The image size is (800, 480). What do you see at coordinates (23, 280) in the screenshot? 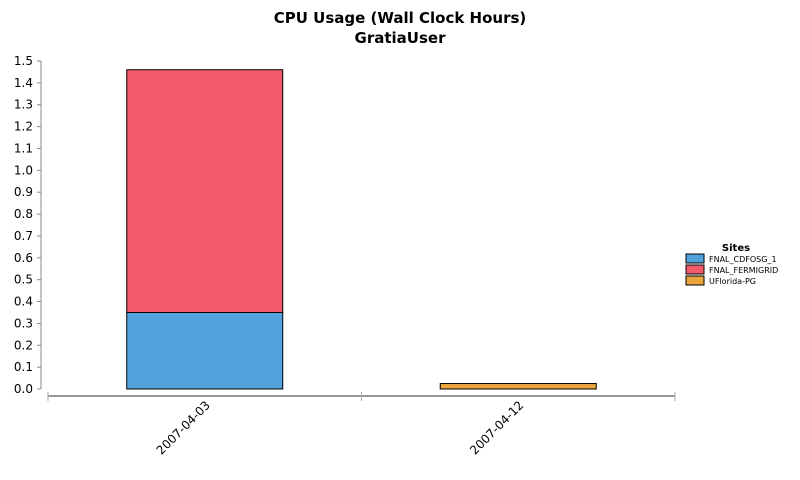
I see `y-tick-label: 0.5` at bounding box center [23, 280].